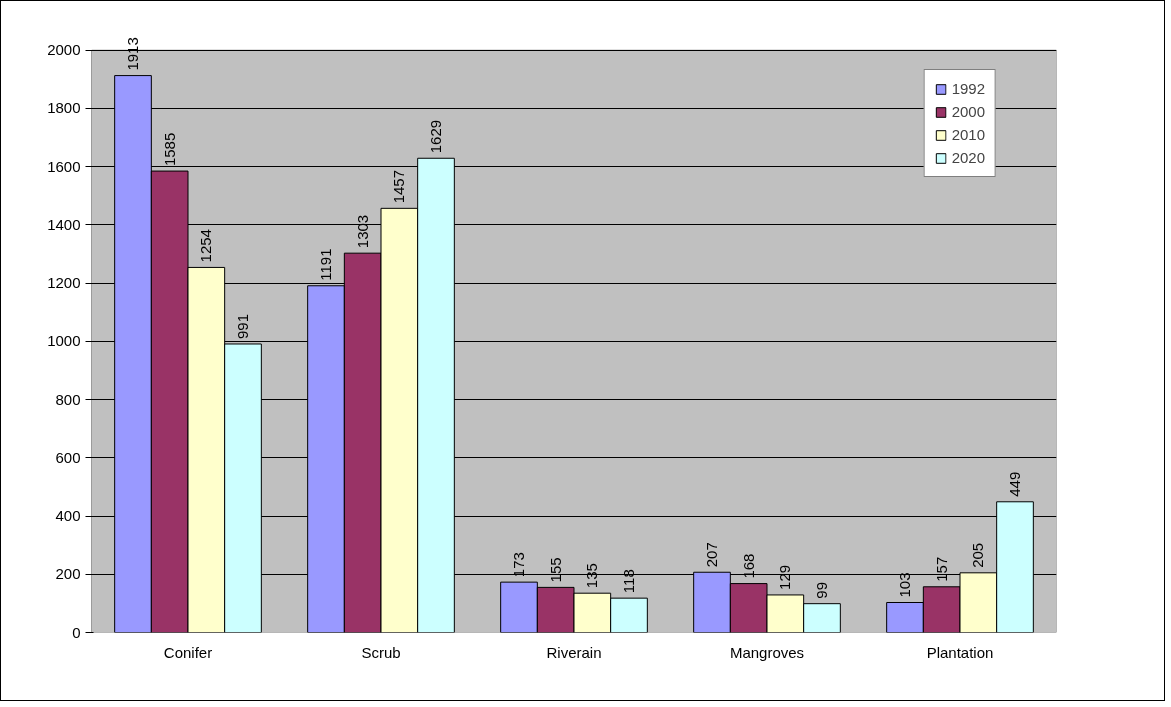  Describe the element at coordinates (76, 632) in the screenshot. I see `y-tick-label: 0` at that location.